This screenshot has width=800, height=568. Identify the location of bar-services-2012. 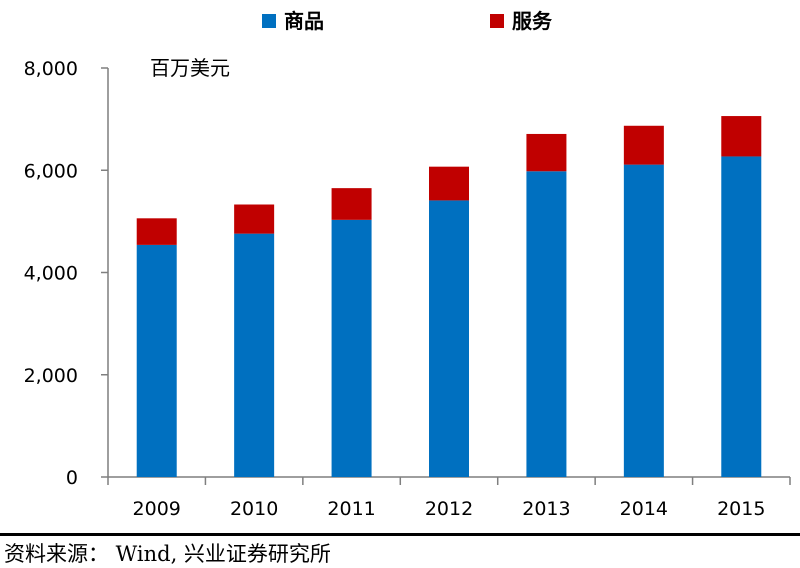
(449, 183).